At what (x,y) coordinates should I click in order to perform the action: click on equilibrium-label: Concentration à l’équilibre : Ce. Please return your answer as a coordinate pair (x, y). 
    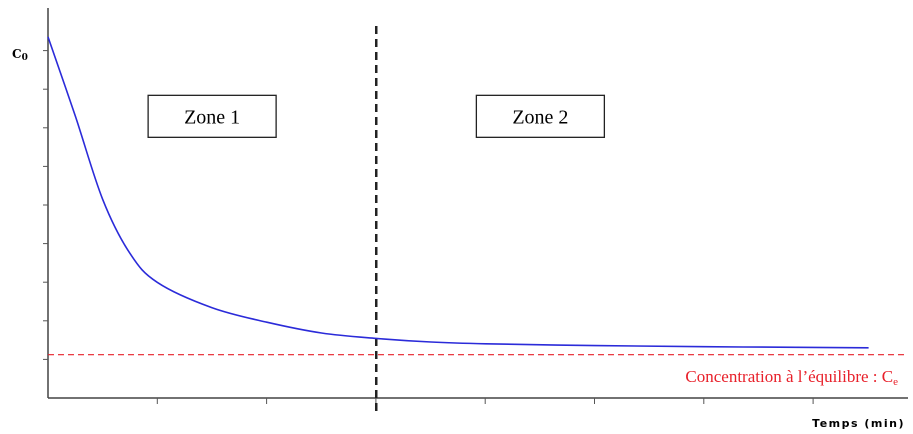
    Looking at the image, I should click on (791, 377).